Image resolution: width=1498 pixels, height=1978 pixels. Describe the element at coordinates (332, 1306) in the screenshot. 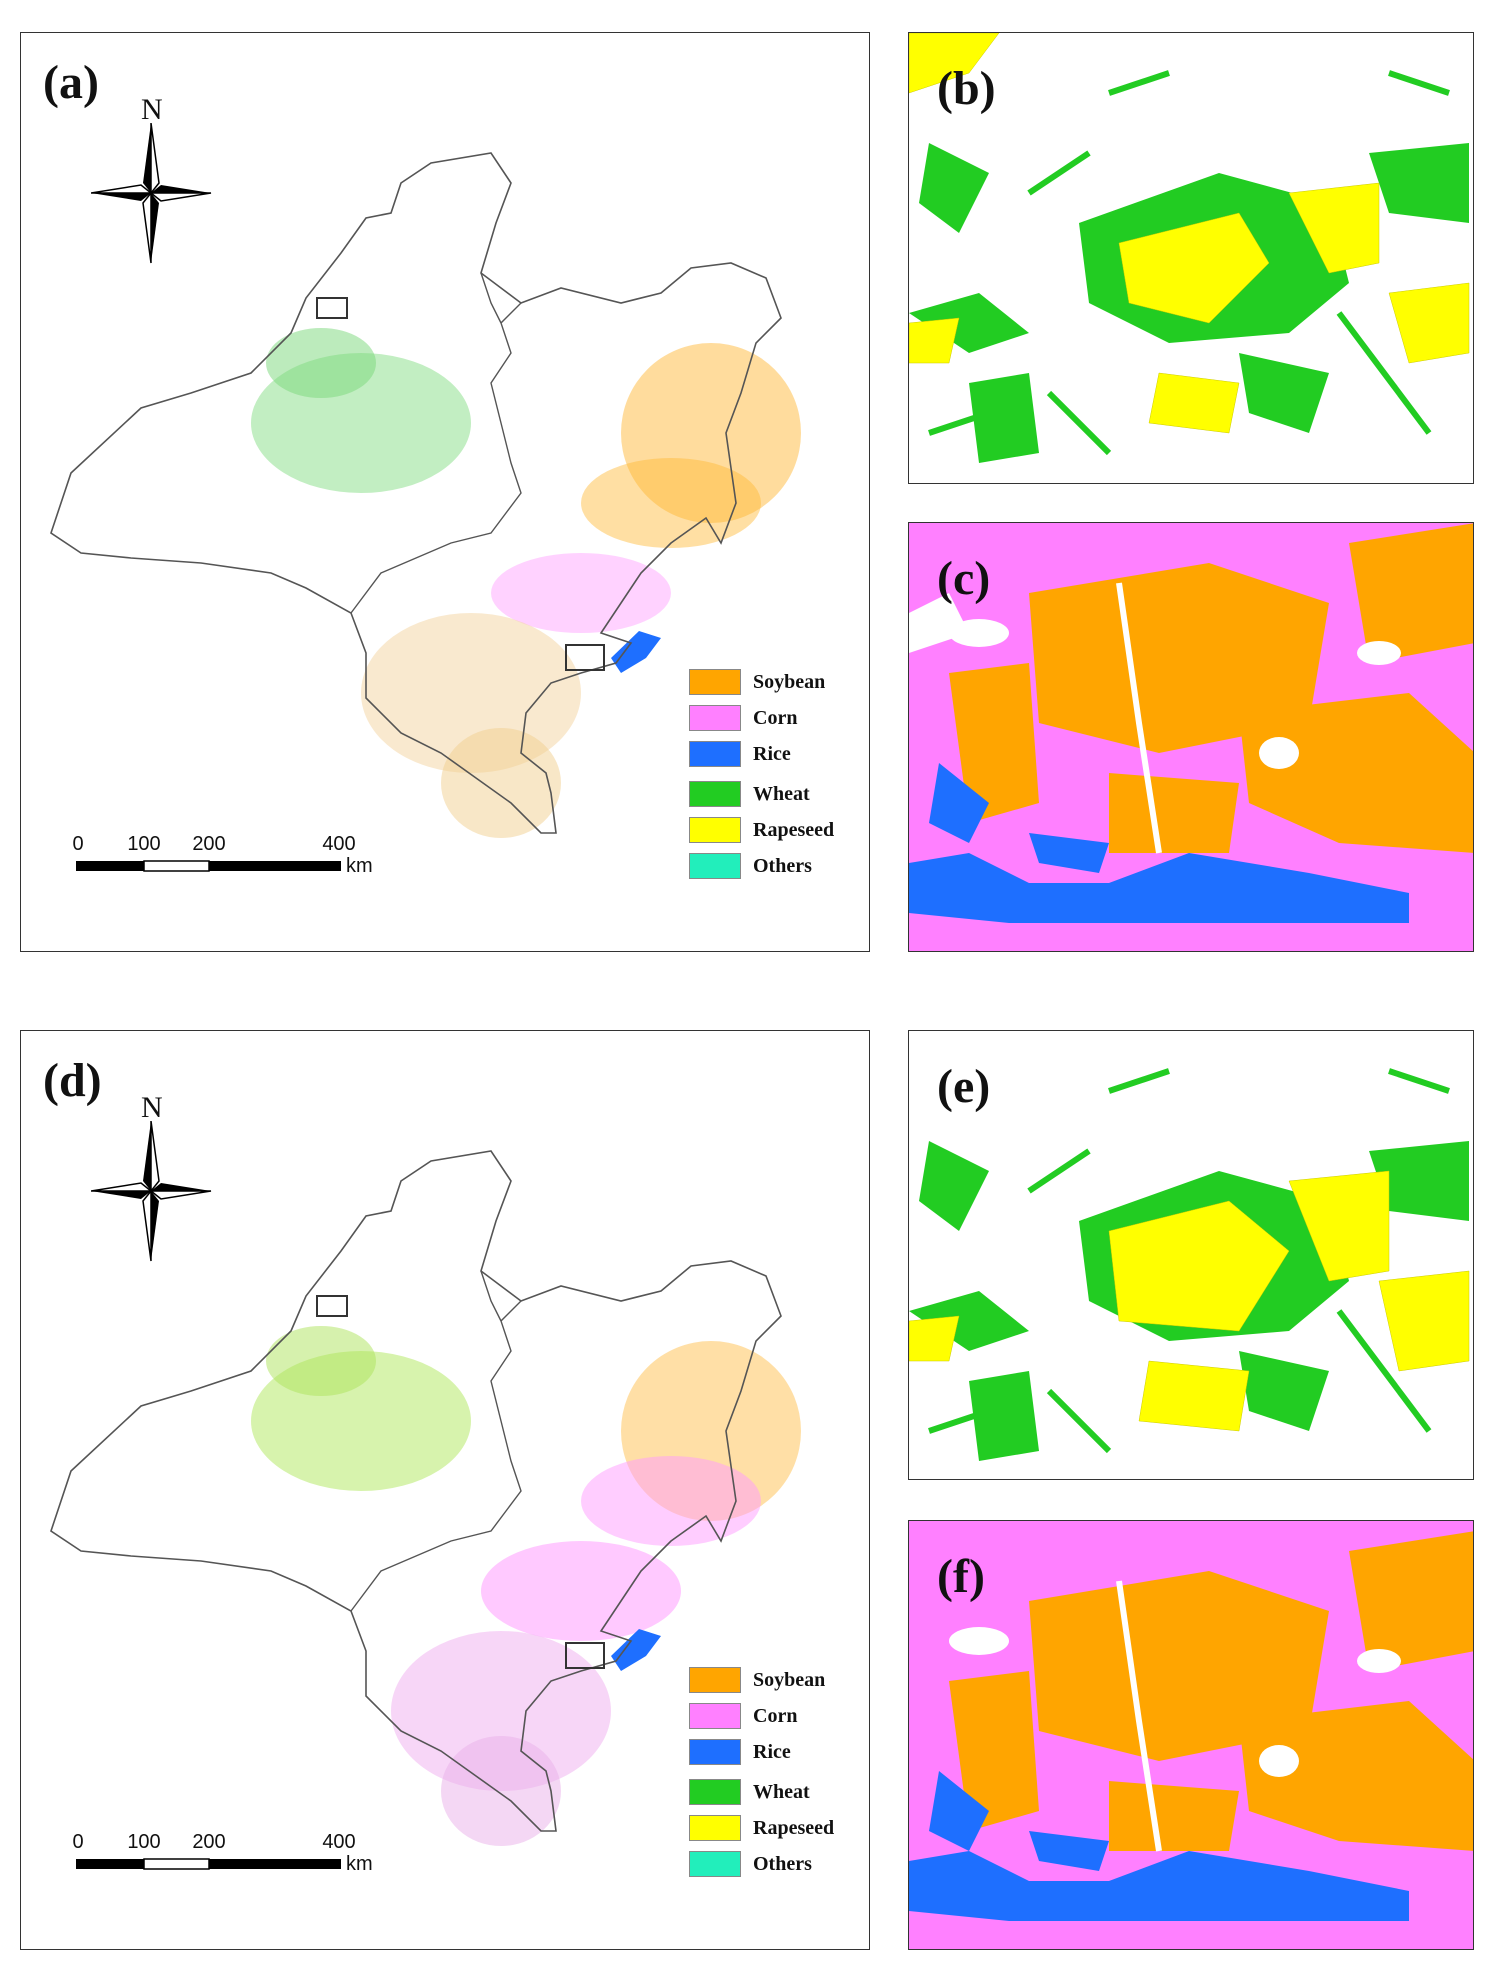

I see `zoom-box-e-d` at that location.